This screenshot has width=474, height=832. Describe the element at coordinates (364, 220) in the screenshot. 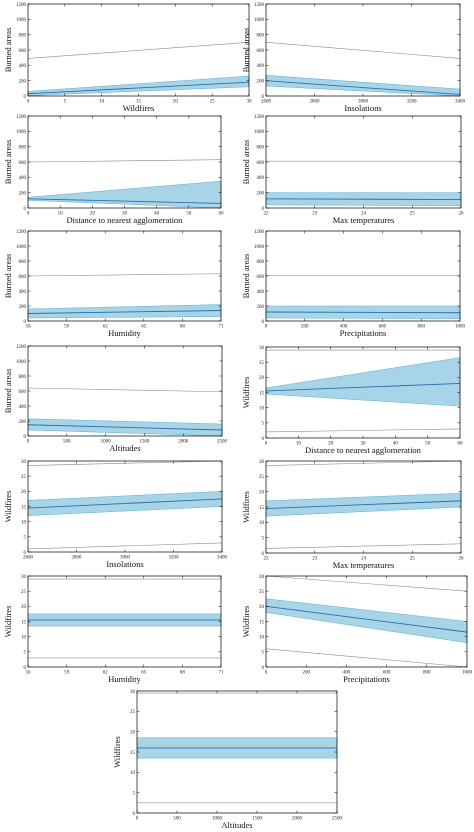

I see `x-axis-label: Max temperatures` at that location.